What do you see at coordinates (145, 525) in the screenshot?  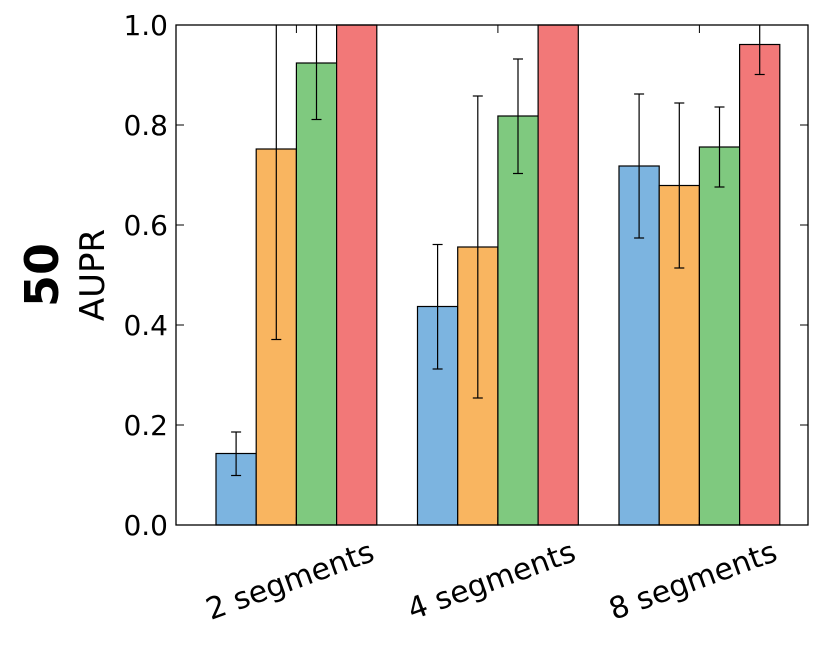 I see `y-tick-label: 0.0` at bounding box center [145, 525].